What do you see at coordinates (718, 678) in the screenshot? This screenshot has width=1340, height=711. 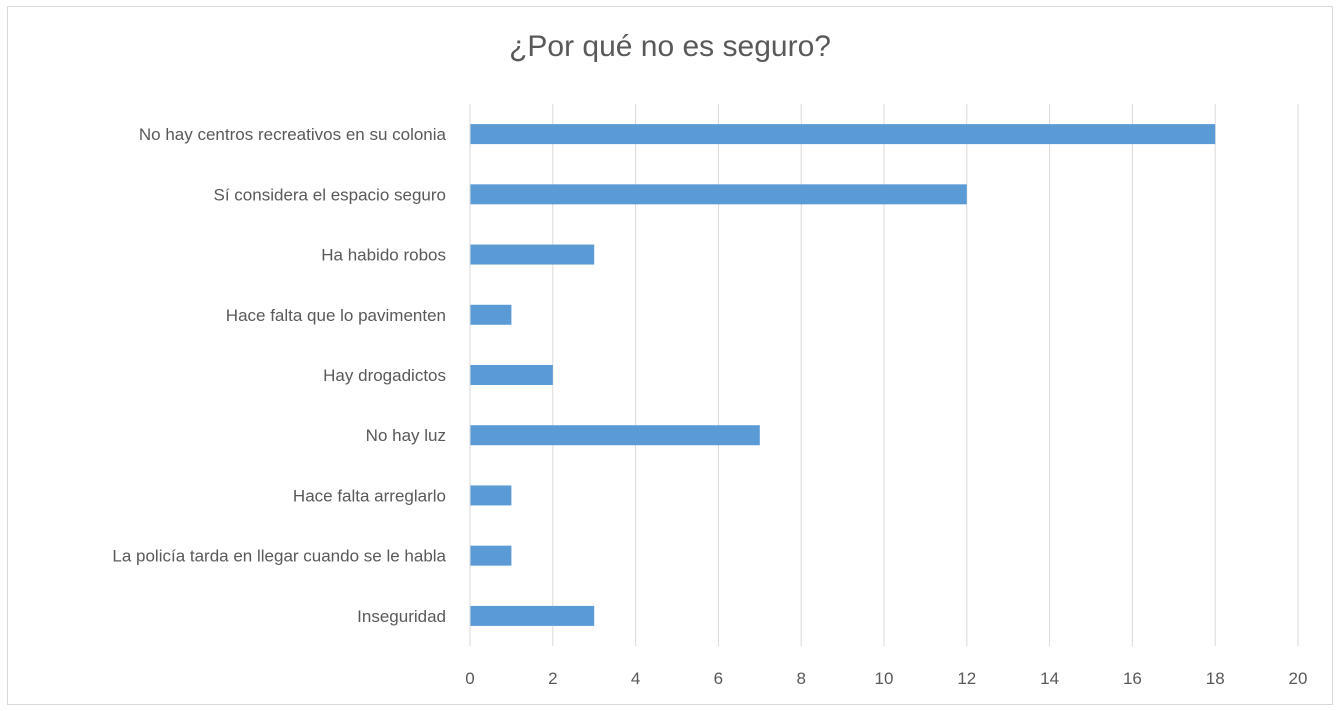 I see `x-tick-label: 6` at bounding box center [718, 678].